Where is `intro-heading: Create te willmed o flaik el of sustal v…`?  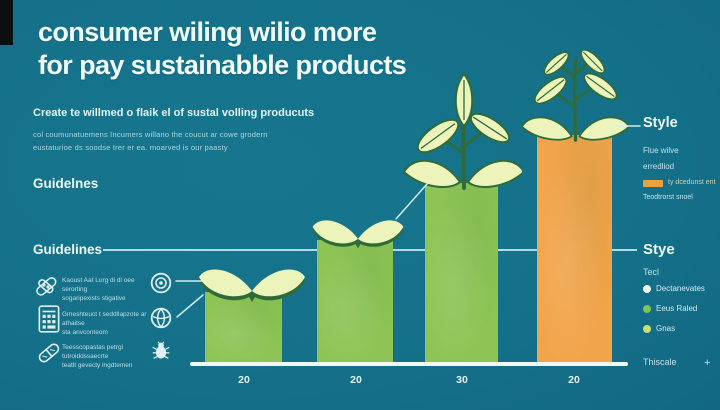
intro-heading: Create te willmed o flaik el of sustal v… is located at coordinates (174, 113).